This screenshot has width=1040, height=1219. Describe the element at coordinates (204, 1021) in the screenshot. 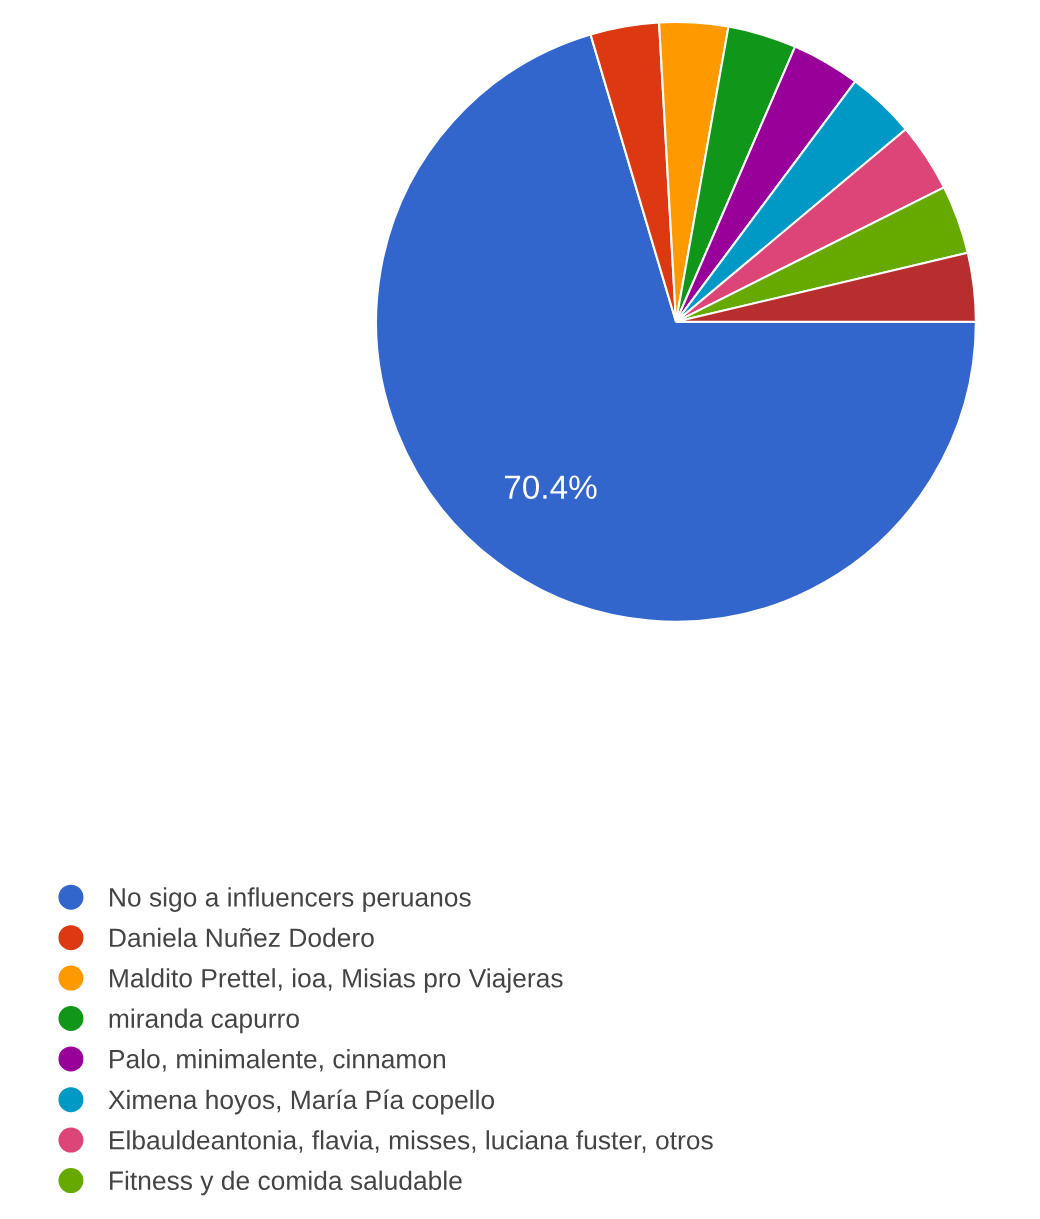

I see `legend-label: miranda capurro` at that location.